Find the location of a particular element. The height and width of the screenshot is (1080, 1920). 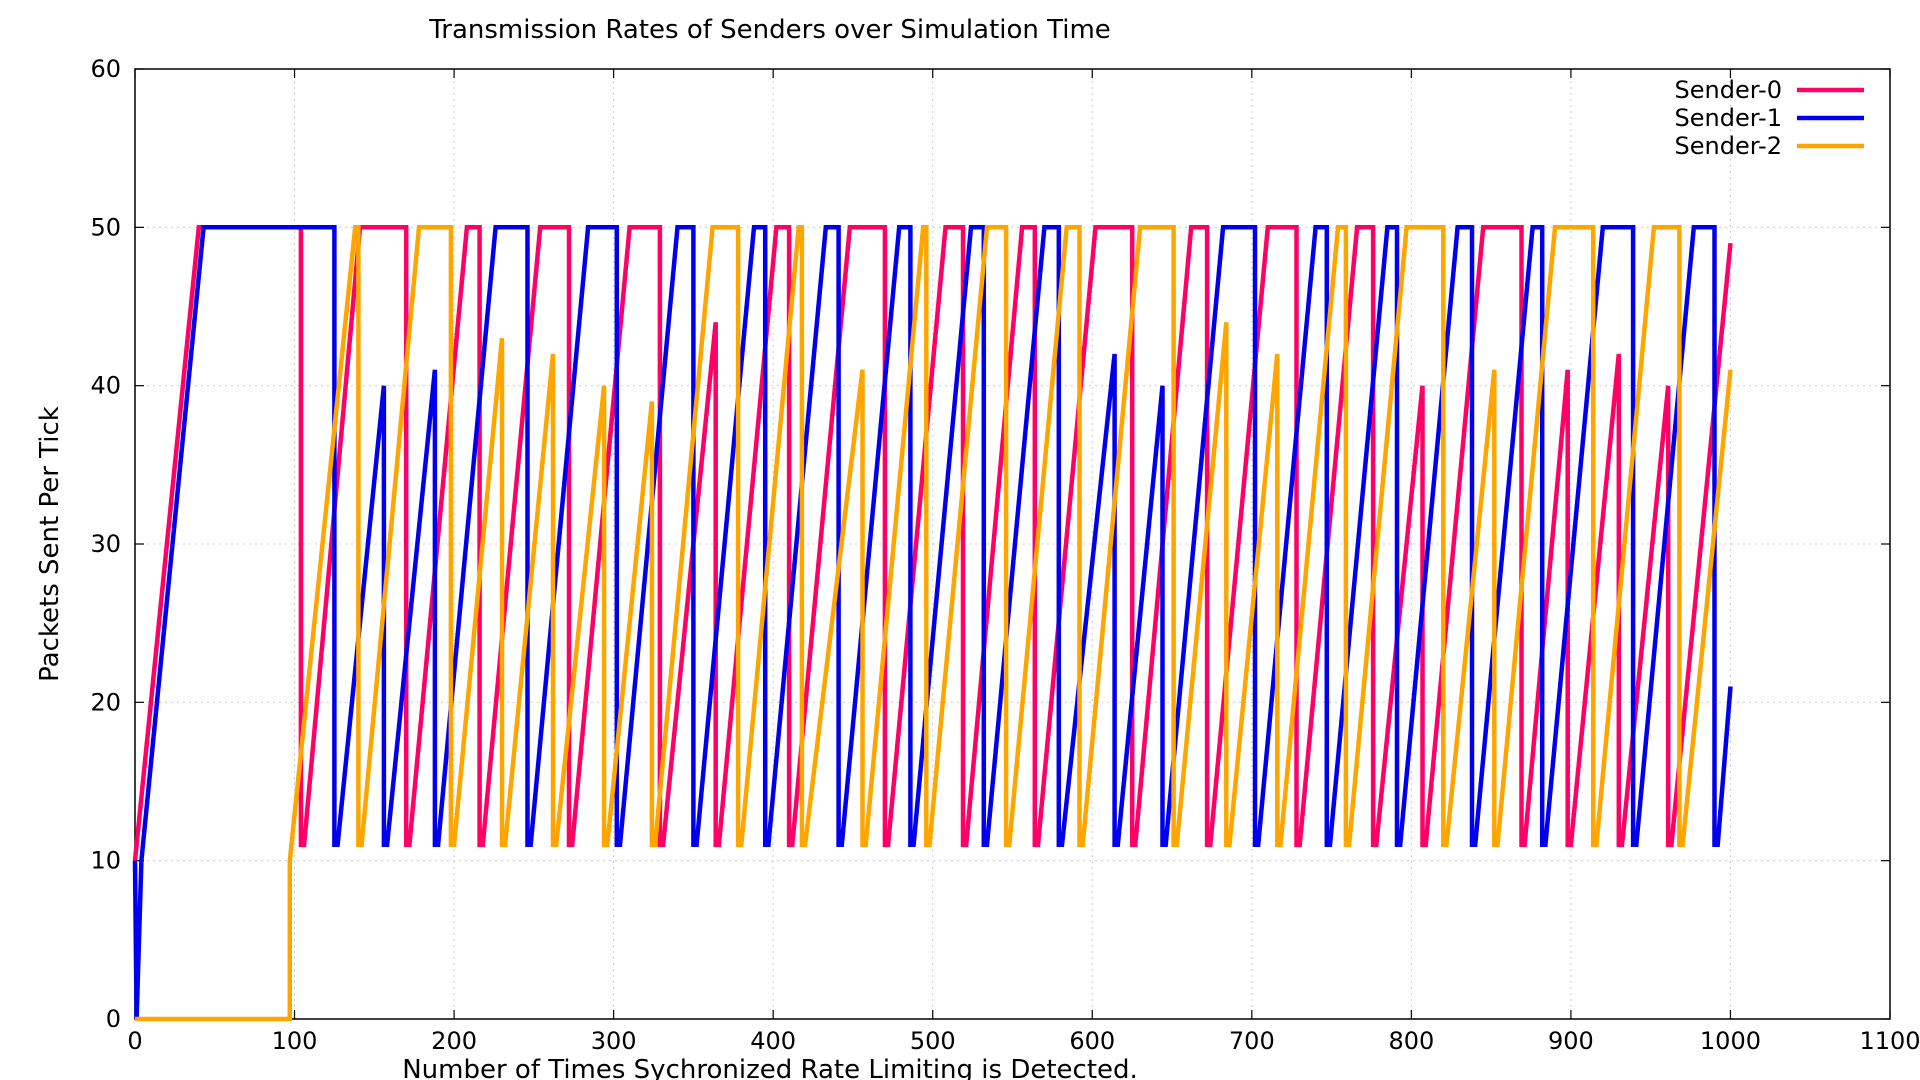

legend-label-sender-2: Sender-2 is located at coordinates (1728, 146).